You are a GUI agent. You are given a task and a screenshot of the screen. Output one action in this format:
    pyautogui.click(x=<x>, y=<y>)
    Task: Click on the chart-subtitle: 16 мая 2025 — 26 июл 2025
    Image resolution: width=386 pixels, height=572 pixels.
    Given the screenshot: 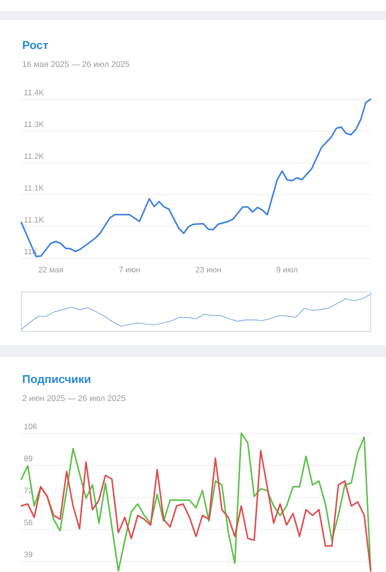 What is the action you would take?
    pyautogui.click(x=76, y=64)
    